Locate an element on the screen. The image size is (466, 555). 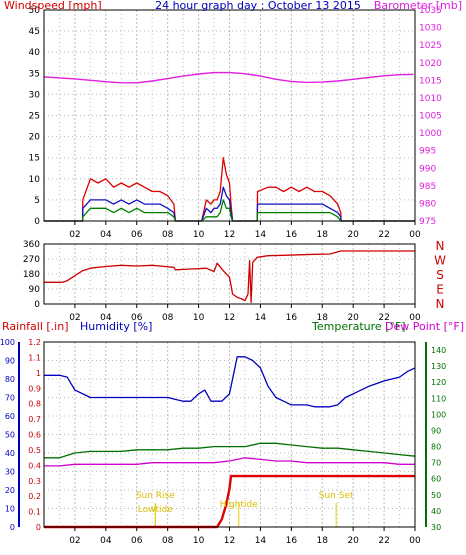
y-tick-label-windspeed: 0 is located at coordinates (37, 222).